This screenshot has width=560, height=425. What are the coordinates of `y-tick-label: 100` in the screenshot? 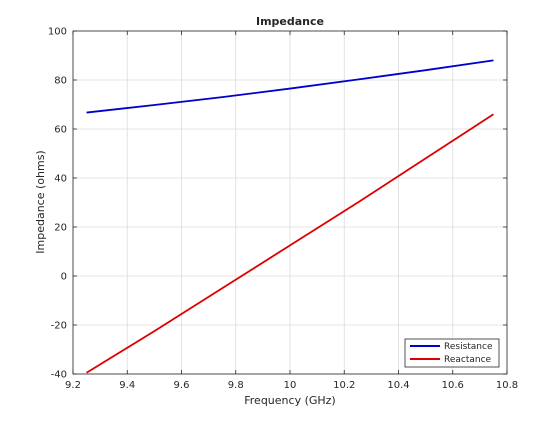 It's located at (57, 32).